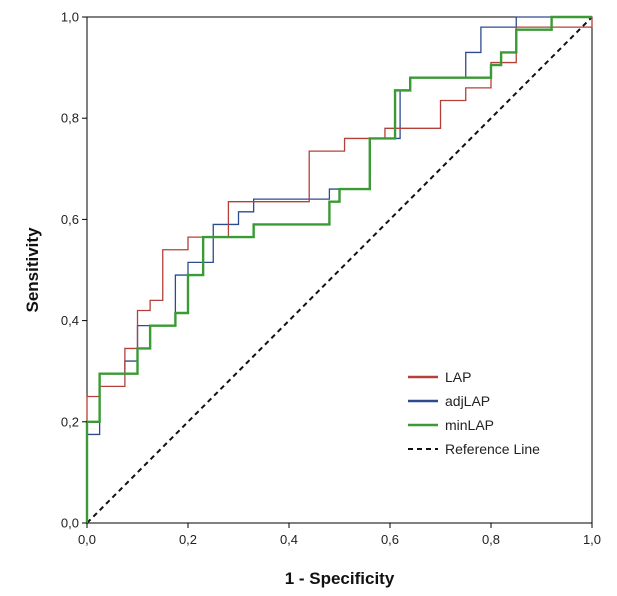 Image resolution: width=617 pixels, height=596 pixels. I want to click on x-tick-label: 0,4, so click(289, 539).